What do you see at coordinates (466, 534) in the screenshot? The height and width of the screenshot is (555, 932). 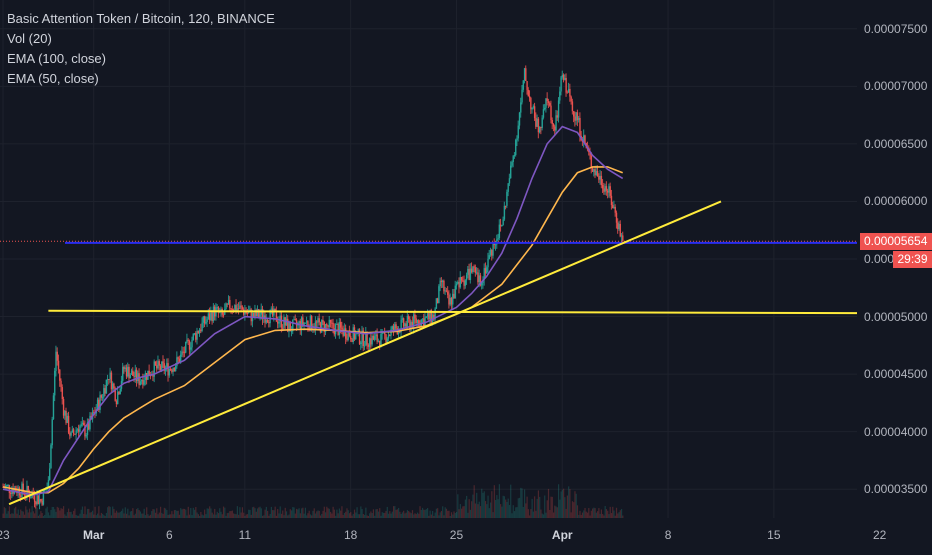 I see `time-axis` at bounding box center [466, 534].